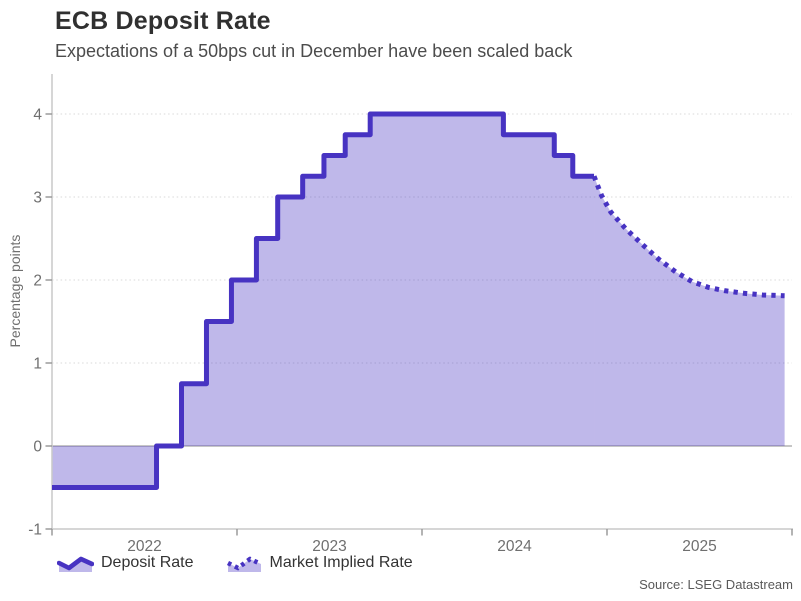 This screenshot has height=601, width=801. What do you see at coordinates (35, 530) in the screenshot?
I see `y-tick-label: -1` at bounding box center [35, 530].